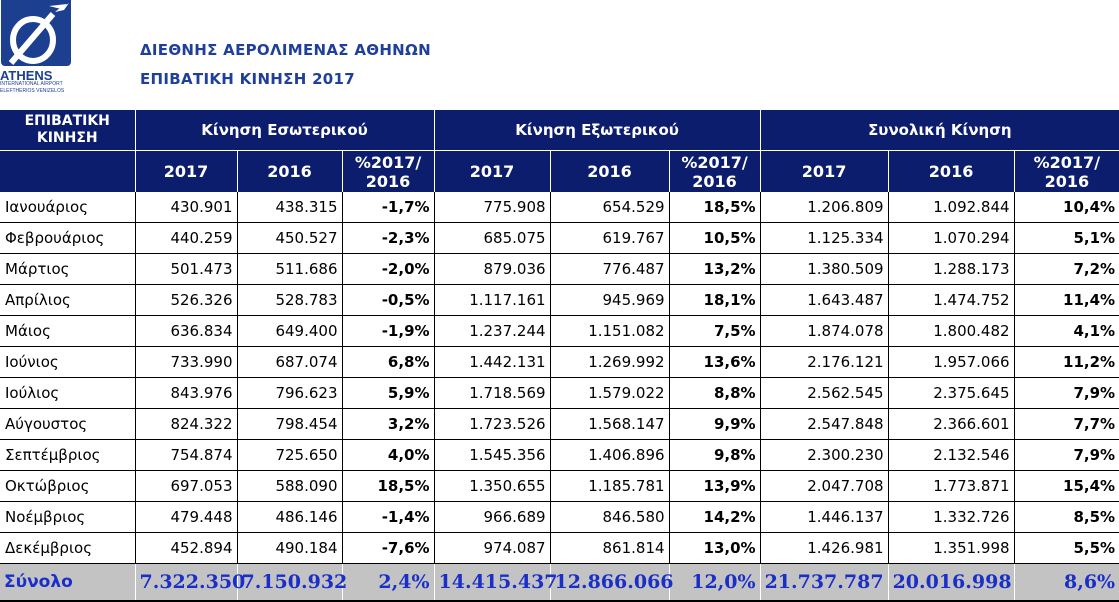  I want to click on pct-change-cell: 5,5%, so click(1066, 548).